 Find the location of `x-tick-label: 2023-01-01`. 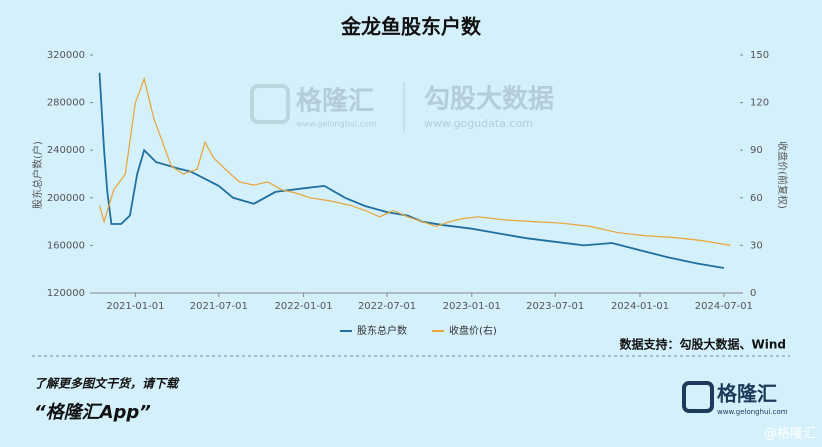

x-tick-label: 2023-01-01 is located at coordinates (472, 306).